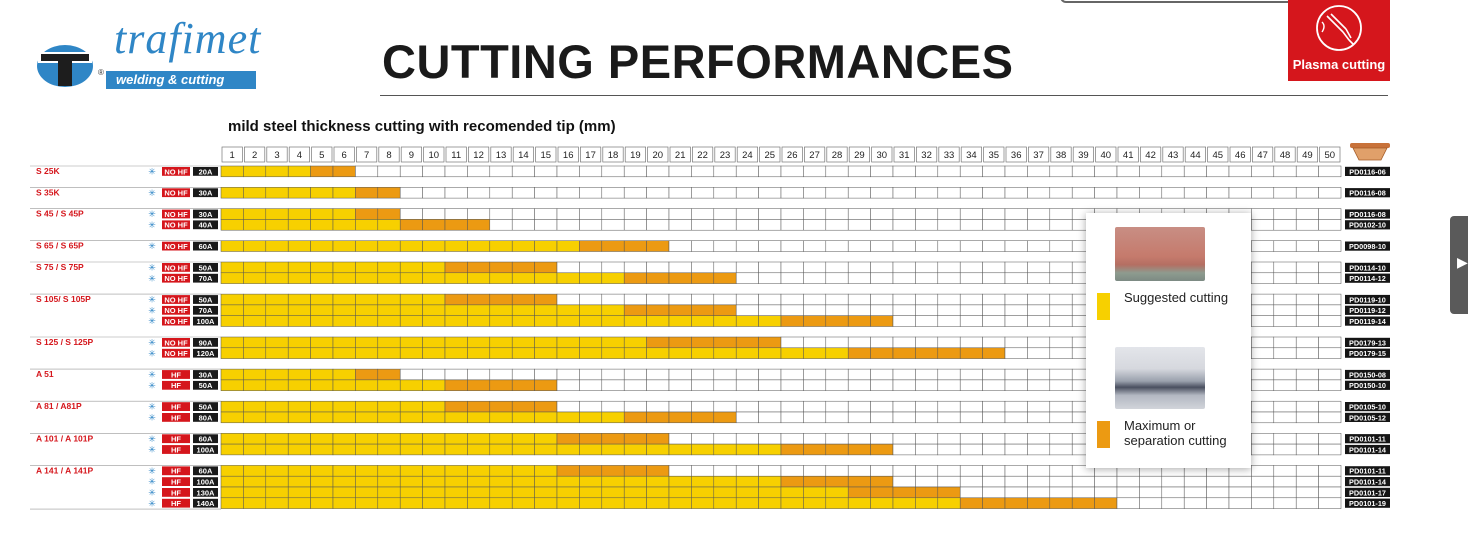  I want to click on hf-label: HF, so click(176, 407).